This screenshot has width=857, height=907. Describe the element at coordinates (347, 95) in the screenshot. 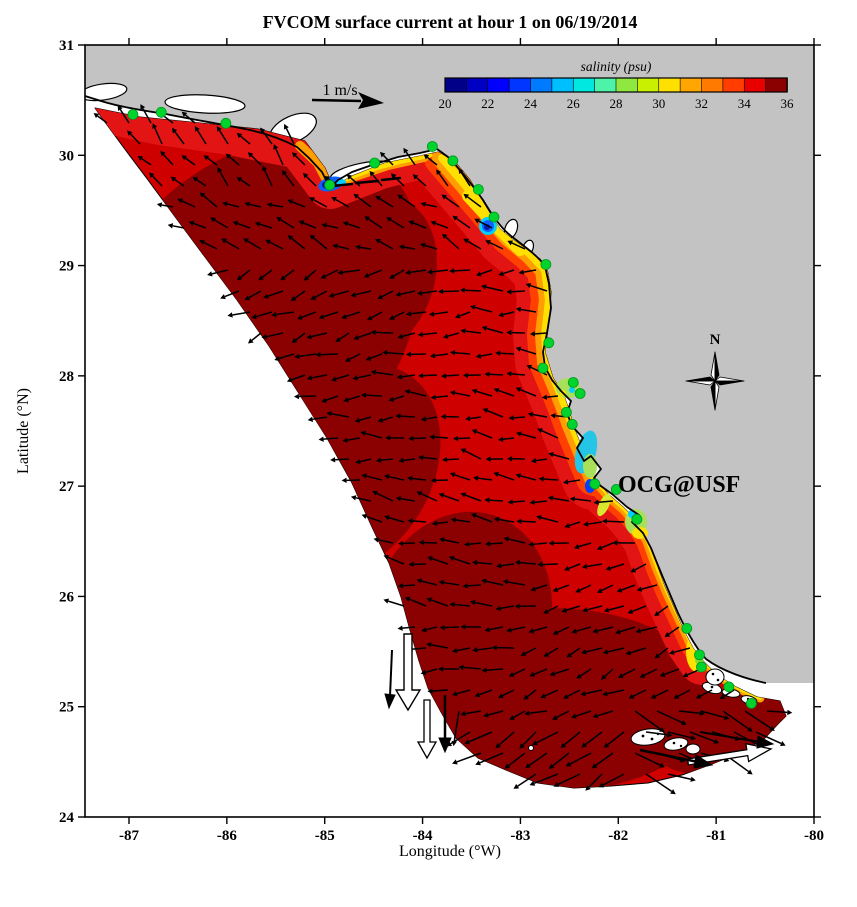

I see `scale-arrow: 1 m/s` at that location.